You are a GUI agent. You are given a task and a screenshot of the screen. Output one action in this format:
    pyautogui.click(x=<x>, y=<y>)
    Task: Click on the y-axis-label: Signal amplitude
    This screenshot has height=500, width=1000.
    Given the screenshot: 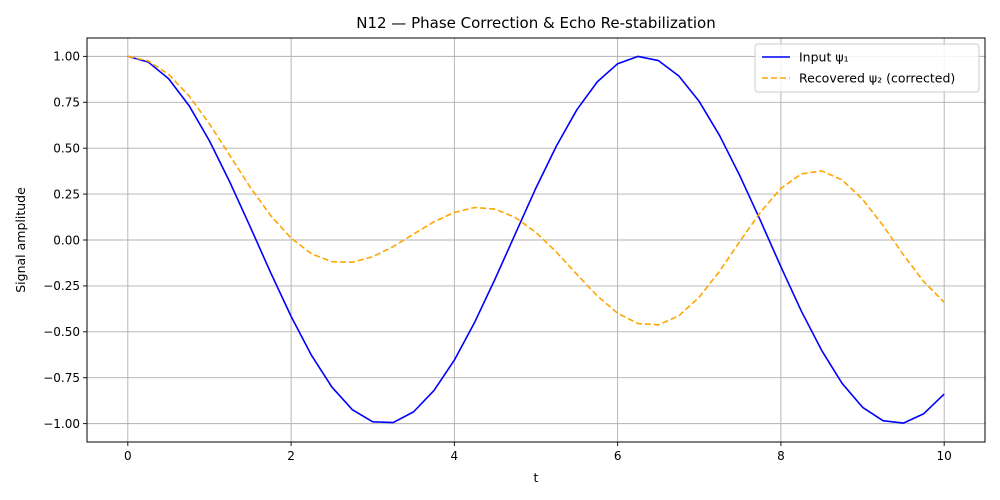 What is the action you would take?
    pyautogui.click(x=20, y=240)
    